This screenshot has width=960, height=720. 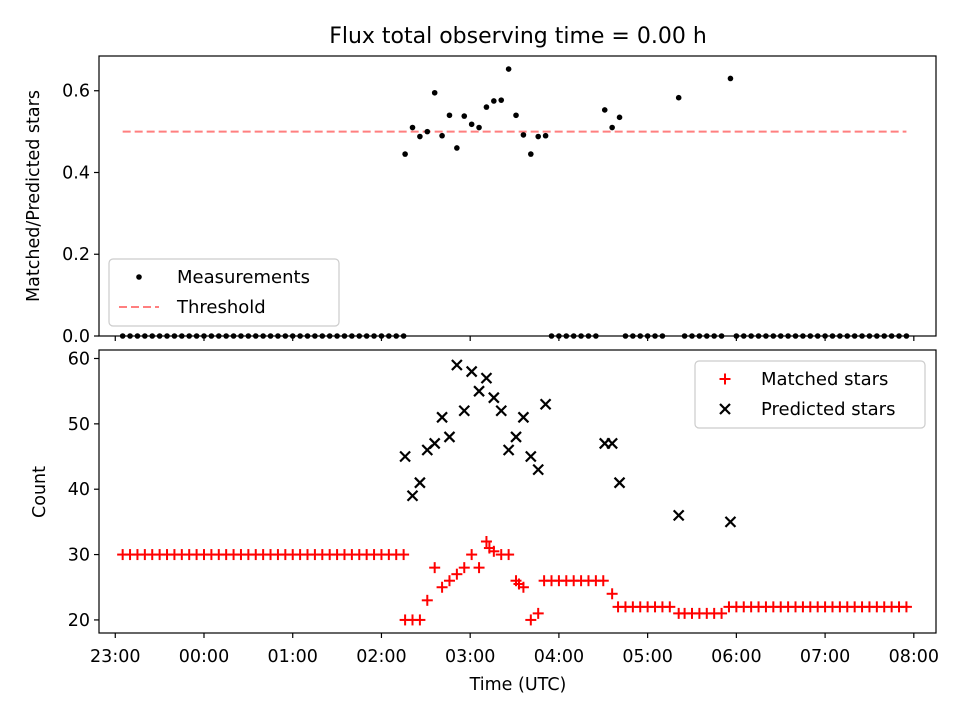 I want to click on bottom-legend: Matched stars Predicted stars, so click(x=810, y=394).